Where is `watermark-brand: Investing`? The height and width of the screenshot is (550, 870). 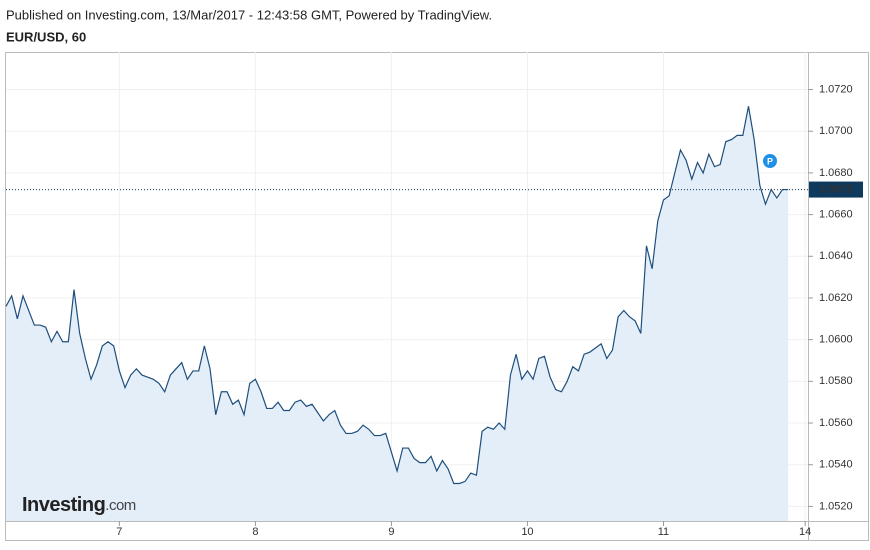 watermark-brand: Investing is located at coordinates (63, 505).